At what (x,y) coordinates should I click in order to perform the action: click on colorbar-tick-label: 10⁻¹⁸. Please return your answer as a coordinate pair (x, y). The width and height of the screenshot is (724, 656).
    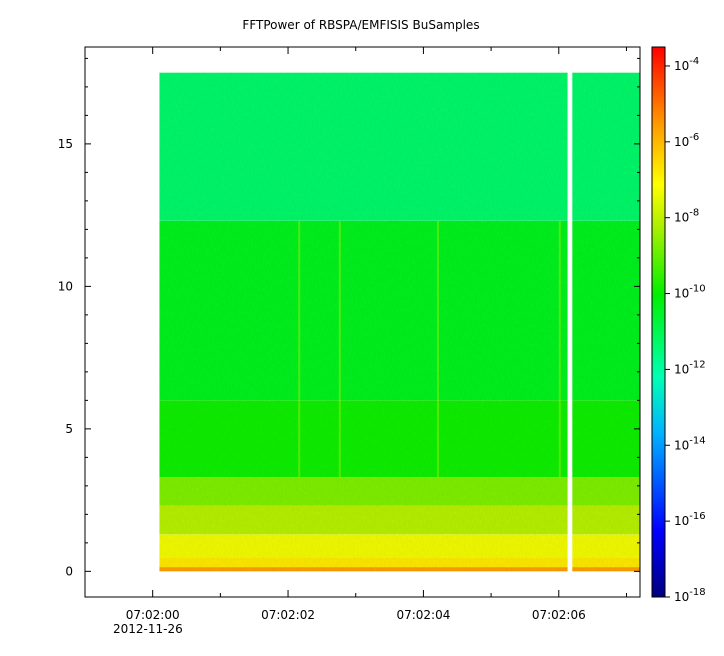
    Looking at the image, I should click on (690, 595).